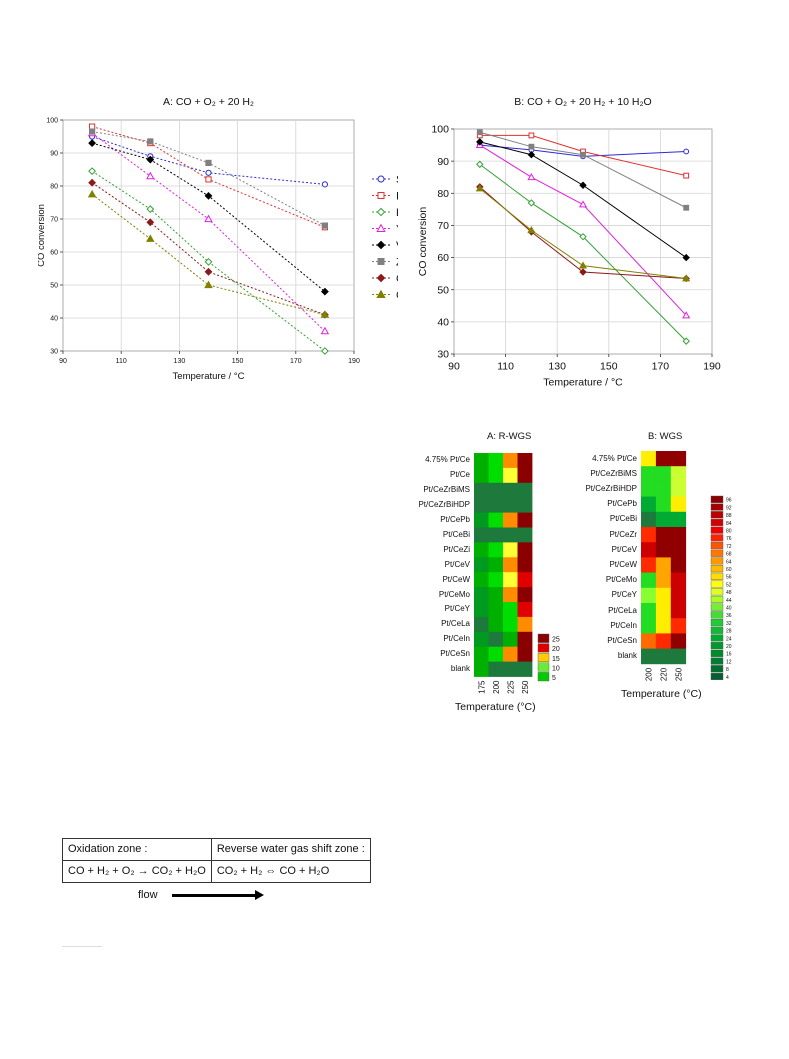  I want to click on hmA-row-label-pt-cezi: Pt/CeZi, so click(456, 549).